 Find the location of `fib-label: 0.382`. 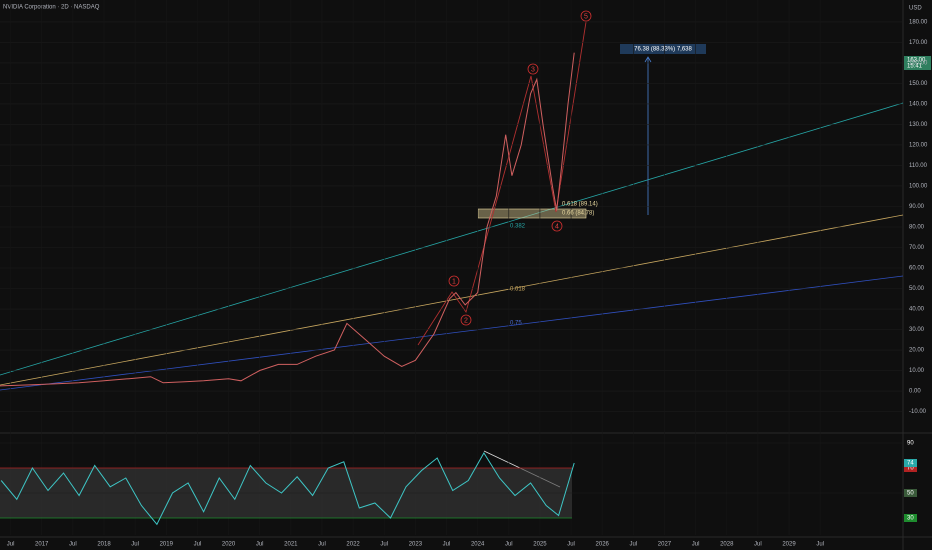

fib-label: 0.382 is located at coordinates (518, 227).